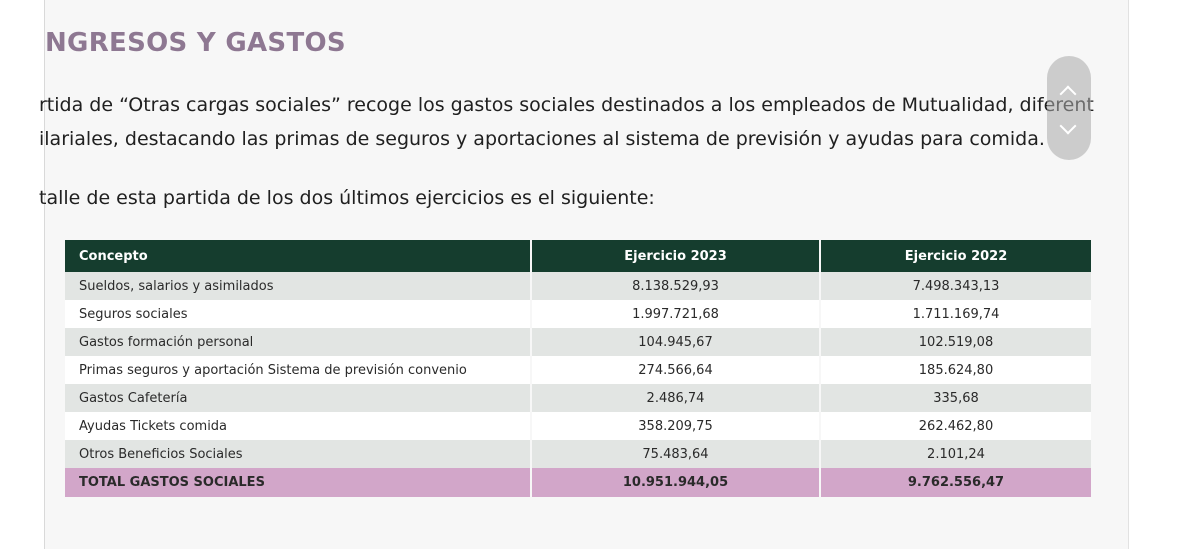 Image resolution: width=1179 pixels, height=549 pixels. I want to click on section-heading: NGRESOS Y GASTOS, so click(195, 43).